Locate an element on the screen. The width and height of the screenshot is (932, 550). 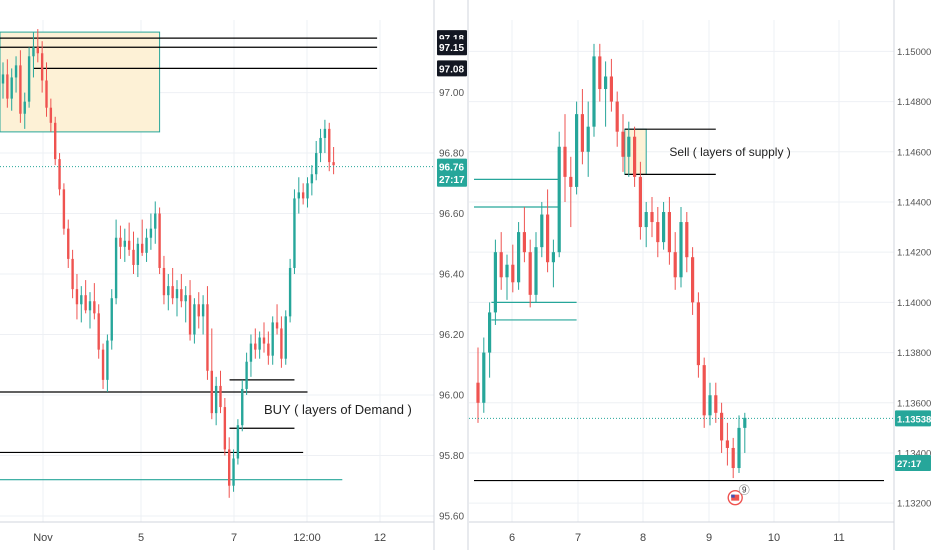
supply-zone-box is located at coordinates (80, 82).